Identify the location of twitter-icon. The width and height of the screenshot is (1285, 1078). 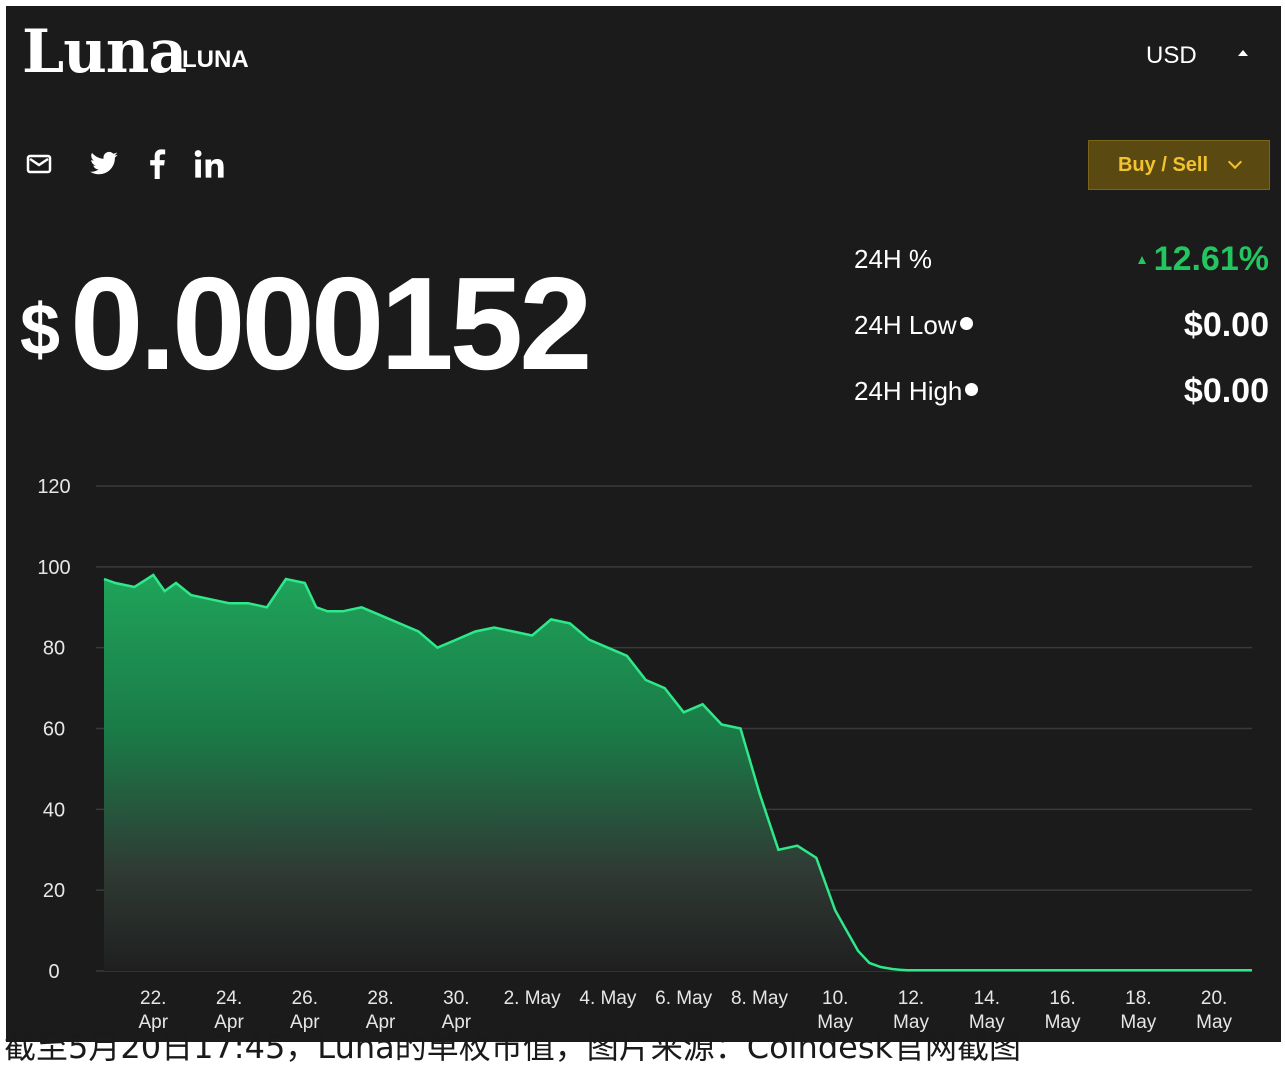
(104, 164).